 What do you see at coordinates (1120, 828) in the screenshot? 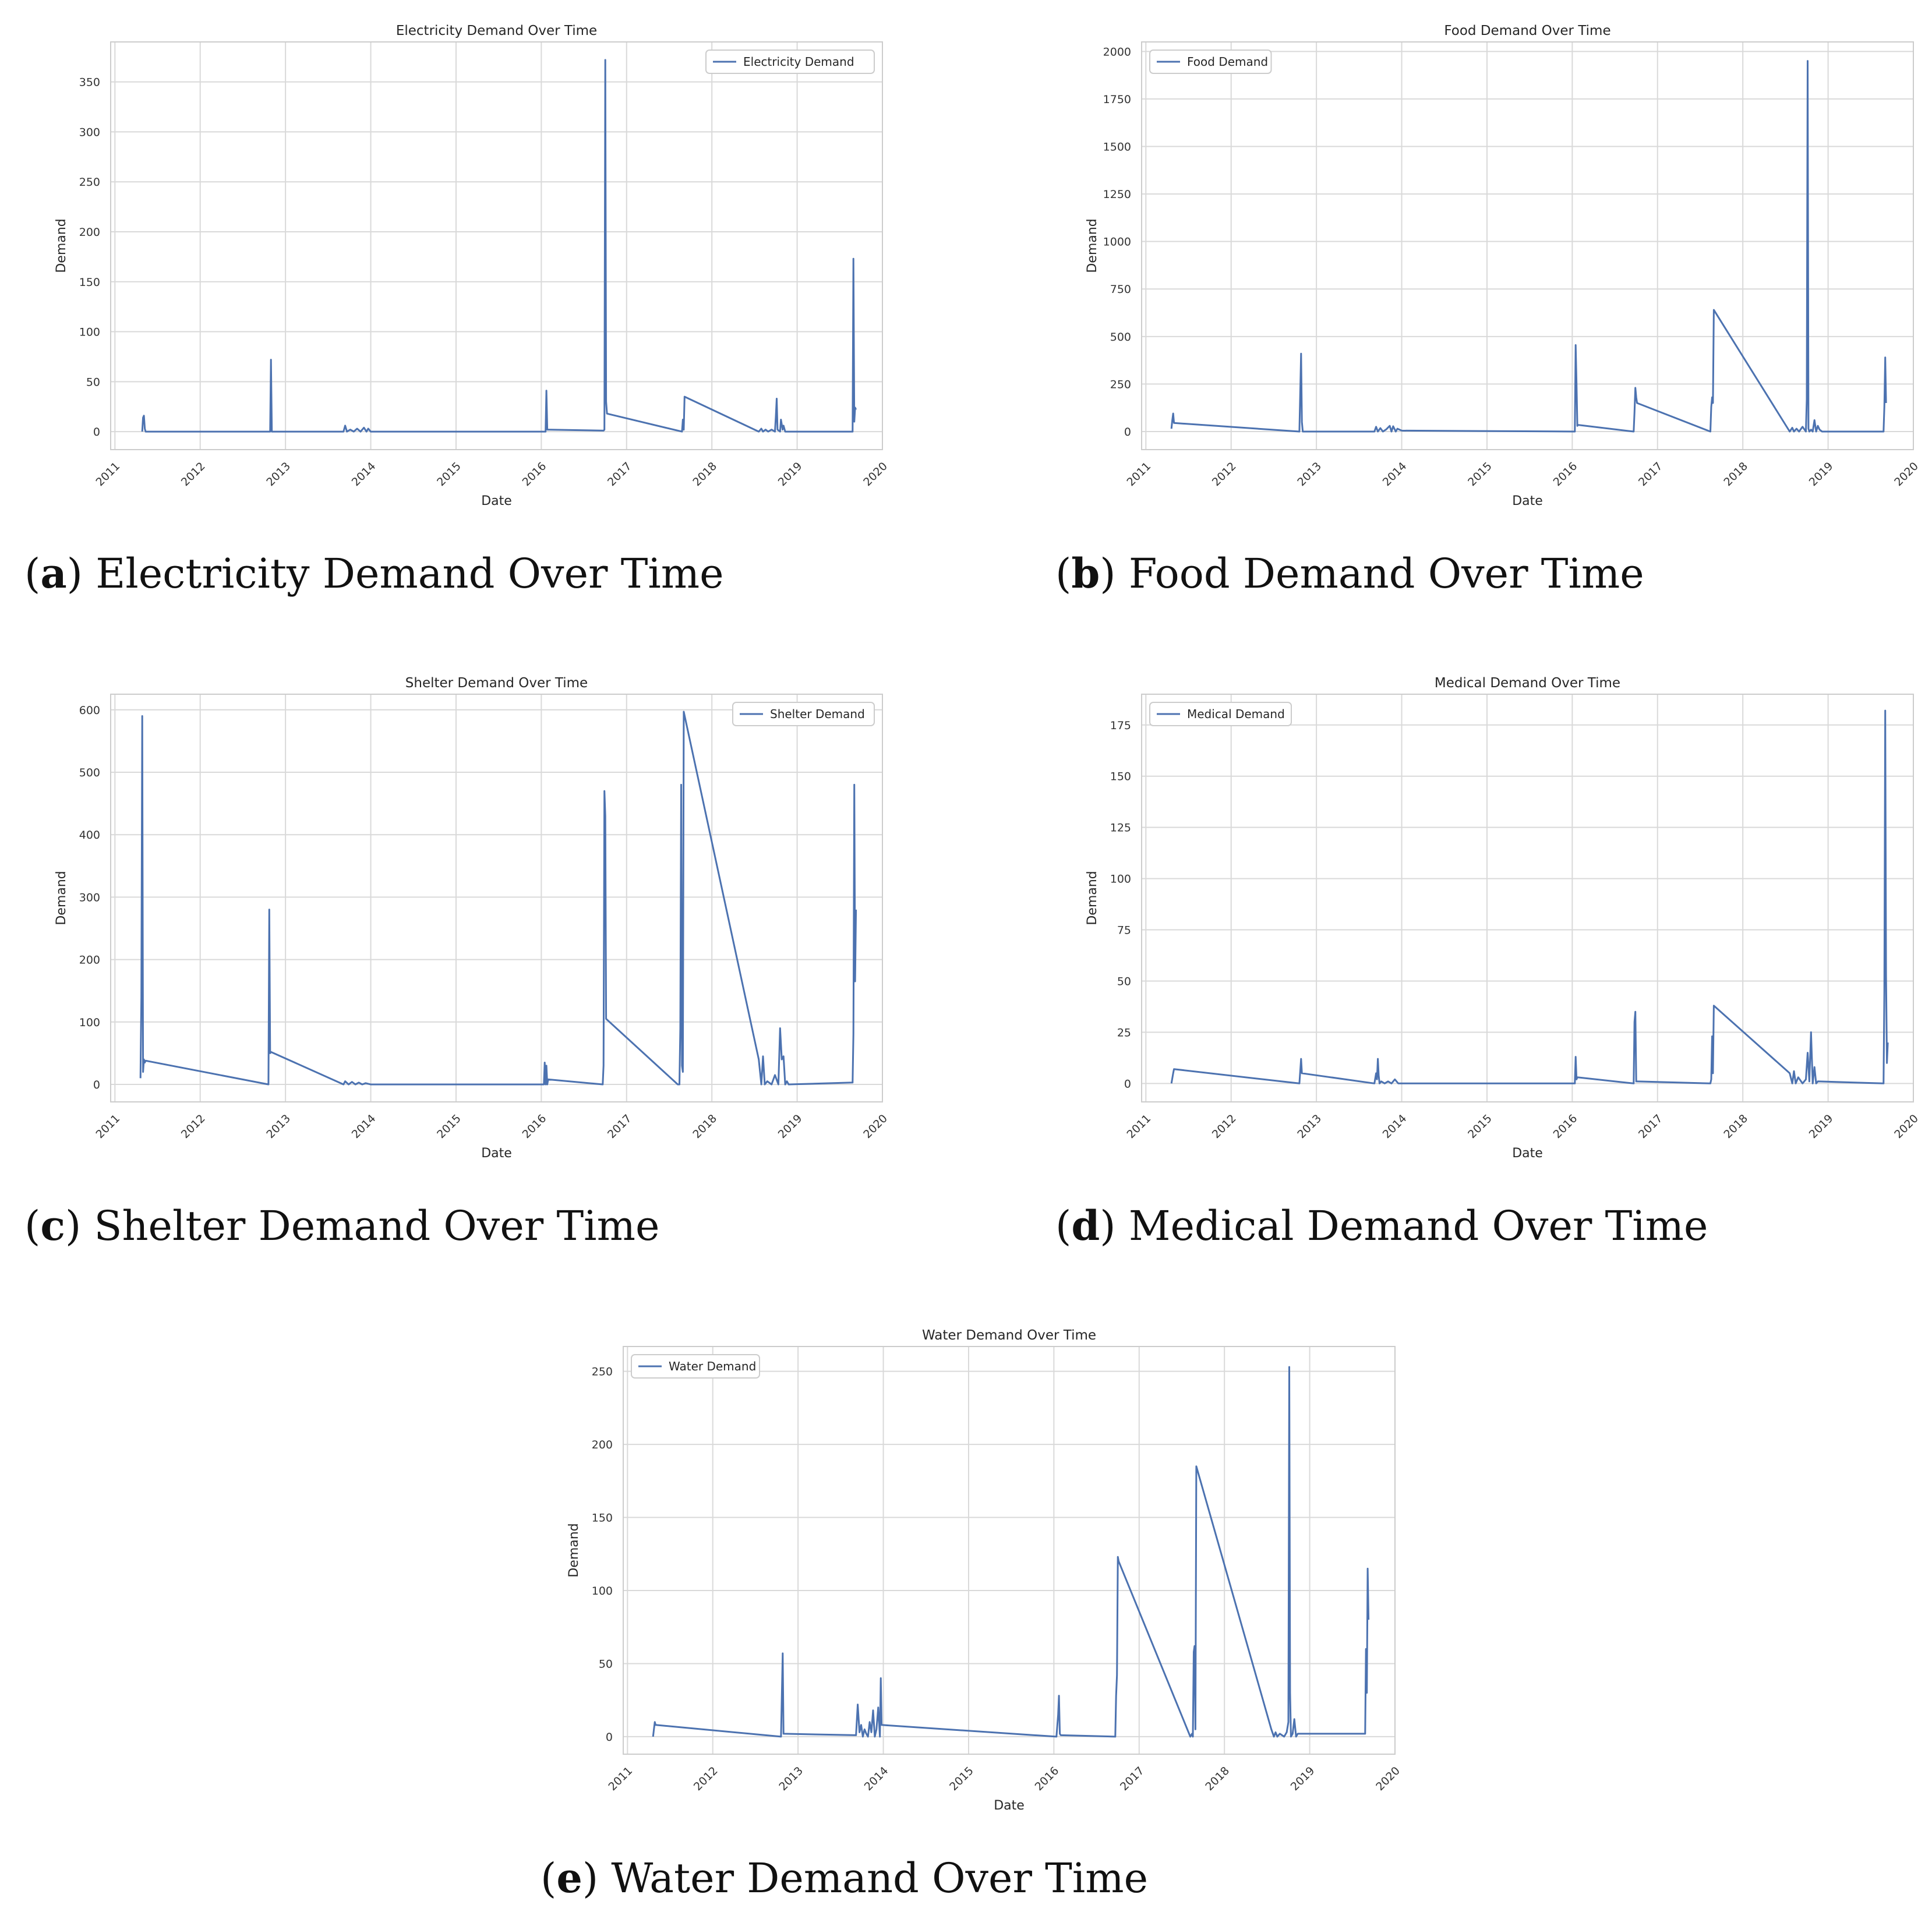
I see `y-tick-label: 125` at bounding box center [1120, 828].